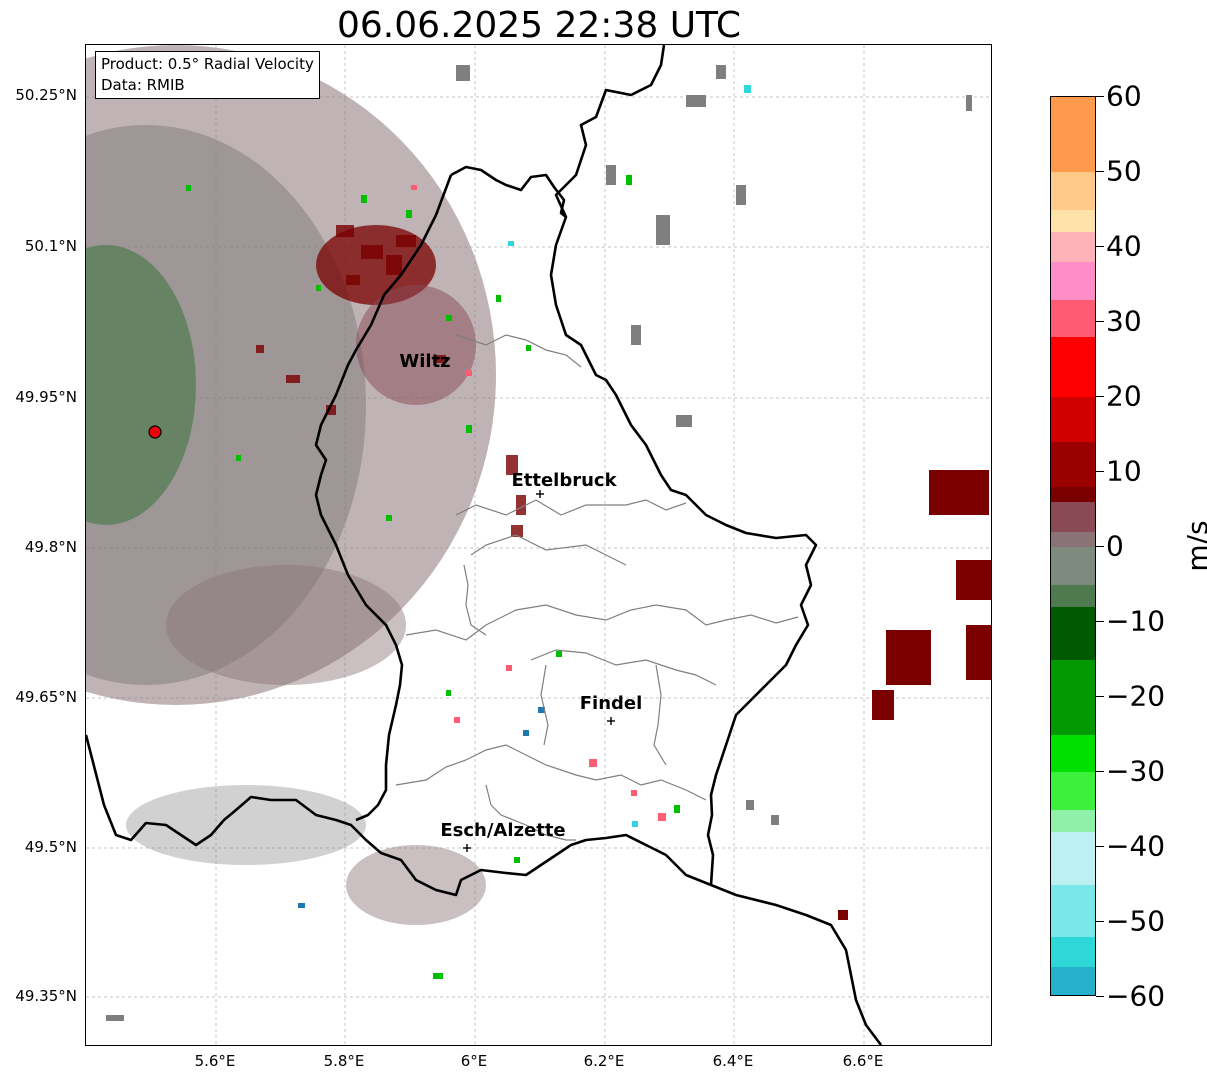 This screenshot has height=1081, width=1207. Describe the element at coordinates (143, 85) in the screenshot. I see `data-source-label: Data: RMIB` at that location.